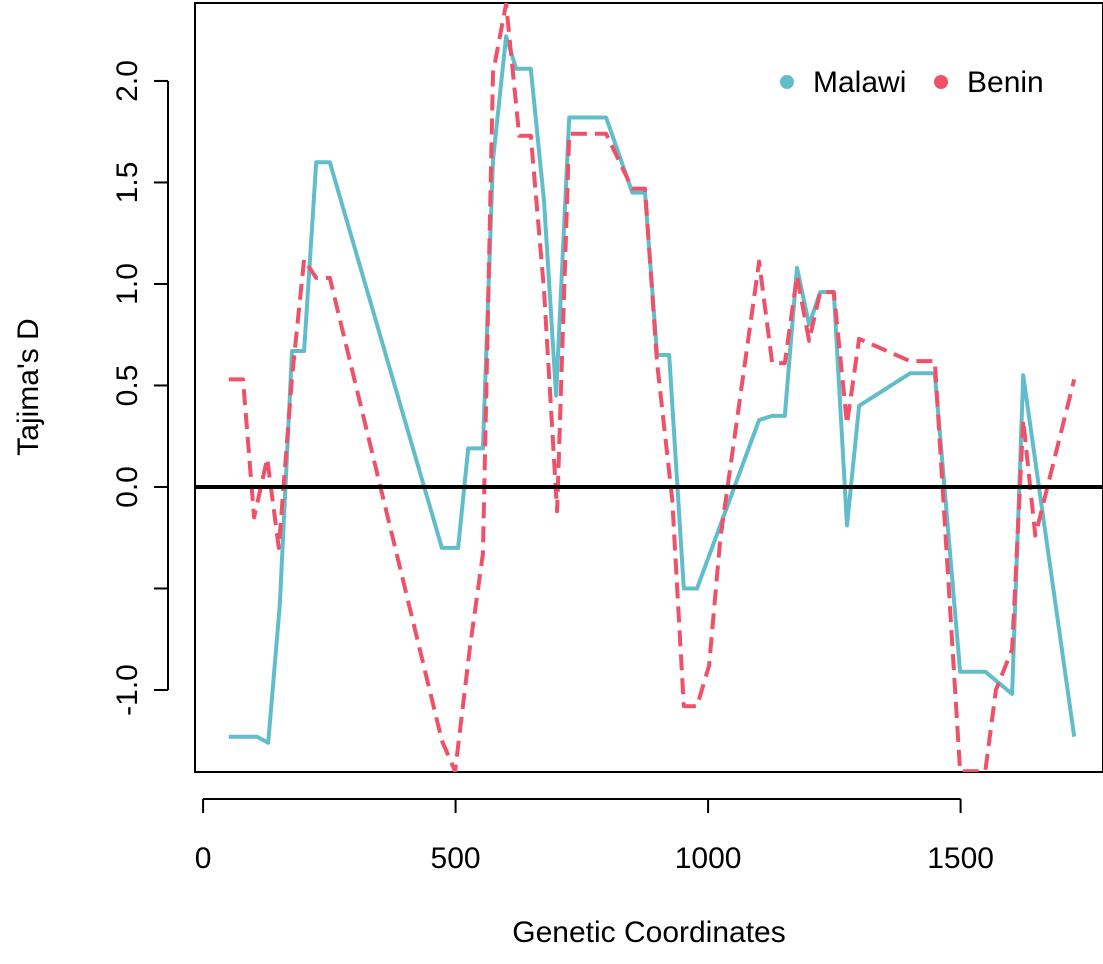  Describe the element at coordinates (203, 858) in the screenshot. I see `x-tick-label: 0` at that location.